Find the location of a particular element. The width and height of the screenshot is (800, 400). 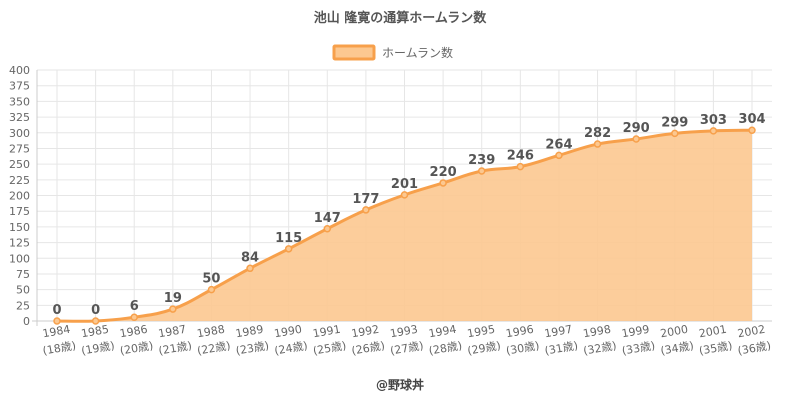

data-label: 84 is located at coordinates (250, 257).